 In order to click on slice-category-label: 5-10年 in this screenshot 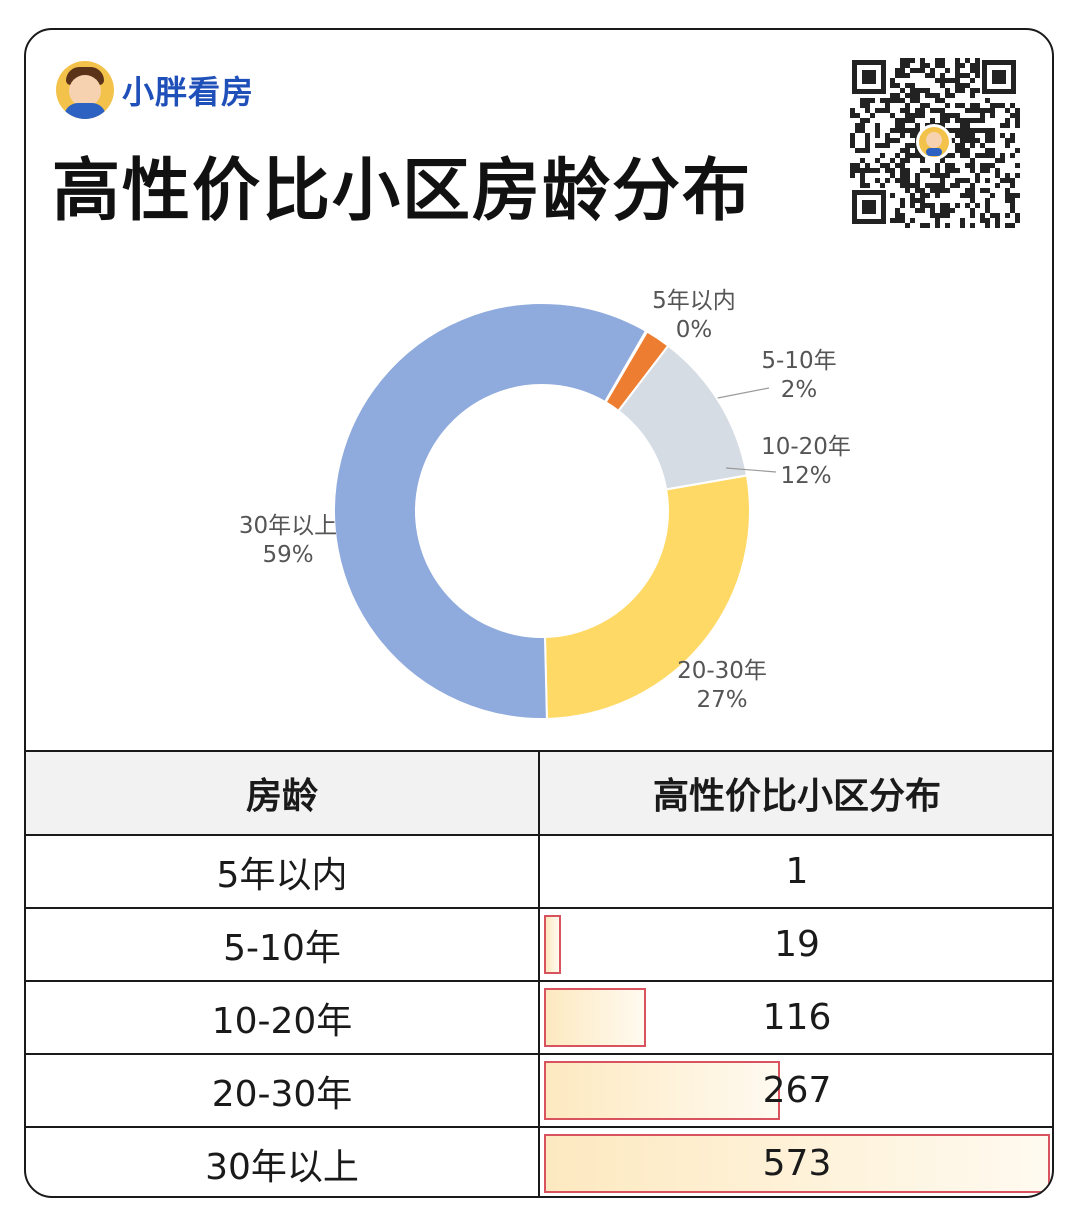, I will do `click(798, 361)`.